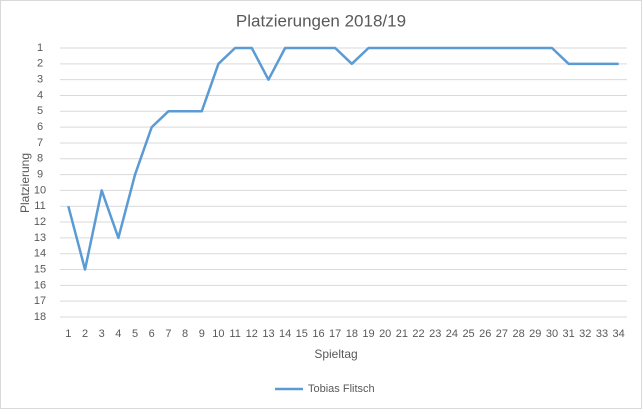  I want to click on x-tick-label: 10, so click(218, 334).